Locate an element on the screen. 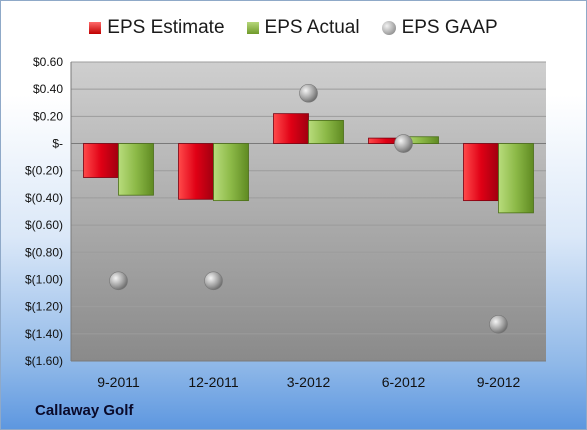 Image resolution: width=587 pixels, height=430 pixels. company-name: Callaway Golf is located at coordinates (84, 410).